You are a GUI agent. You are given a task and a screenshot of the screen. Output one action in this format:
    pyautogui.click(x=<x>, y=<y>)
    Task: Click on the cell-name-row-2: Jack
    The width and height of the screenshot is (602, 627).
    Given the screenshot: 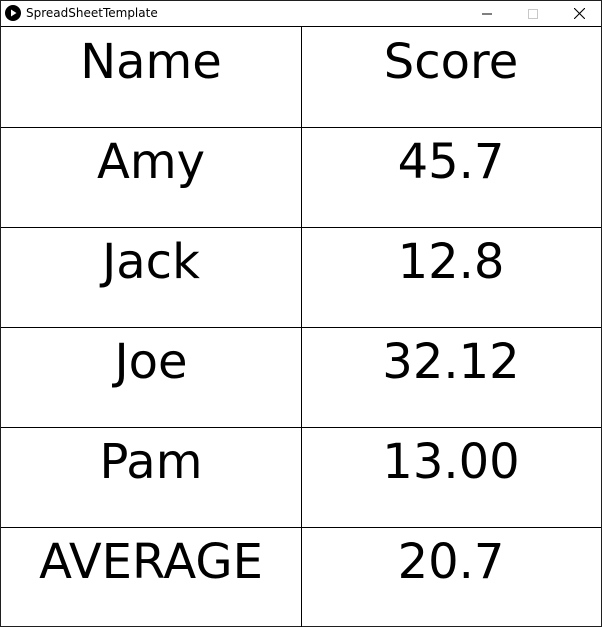 What is the action you would take?
    pyautogui.click(x=151, y=262)
    